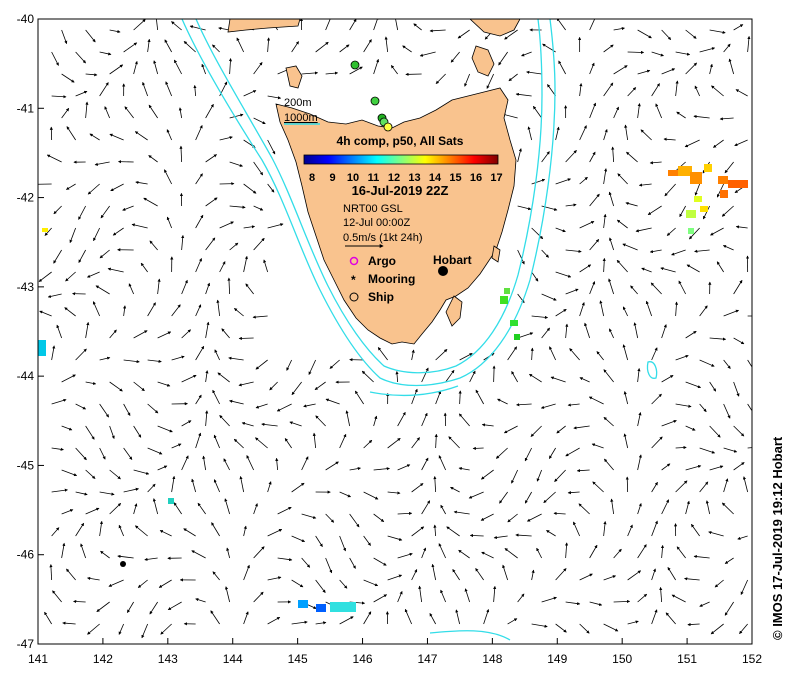 The height and width of the screenshot is (678, 792). Describe the element at coordinates (26, 198) in the screenshot. I see `y-tick-label: -42` at that location.